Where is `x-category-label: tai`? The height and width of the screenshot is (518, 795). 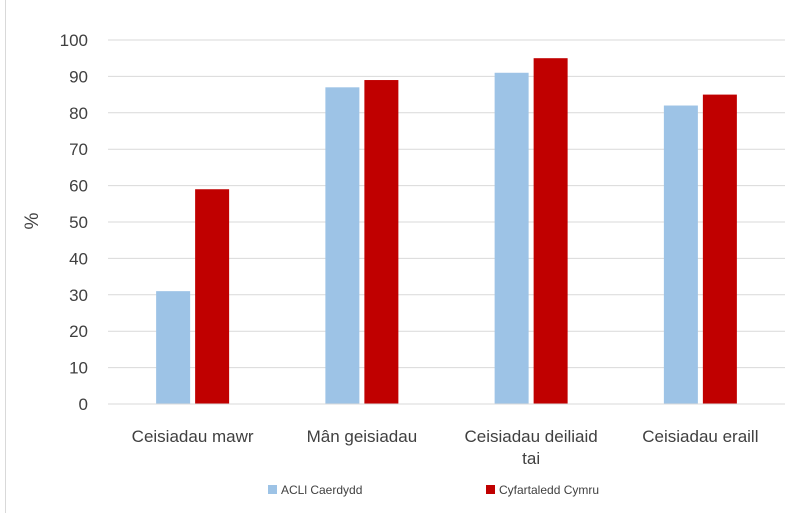
x-category-label: tai is located at coordinates (531, 458).